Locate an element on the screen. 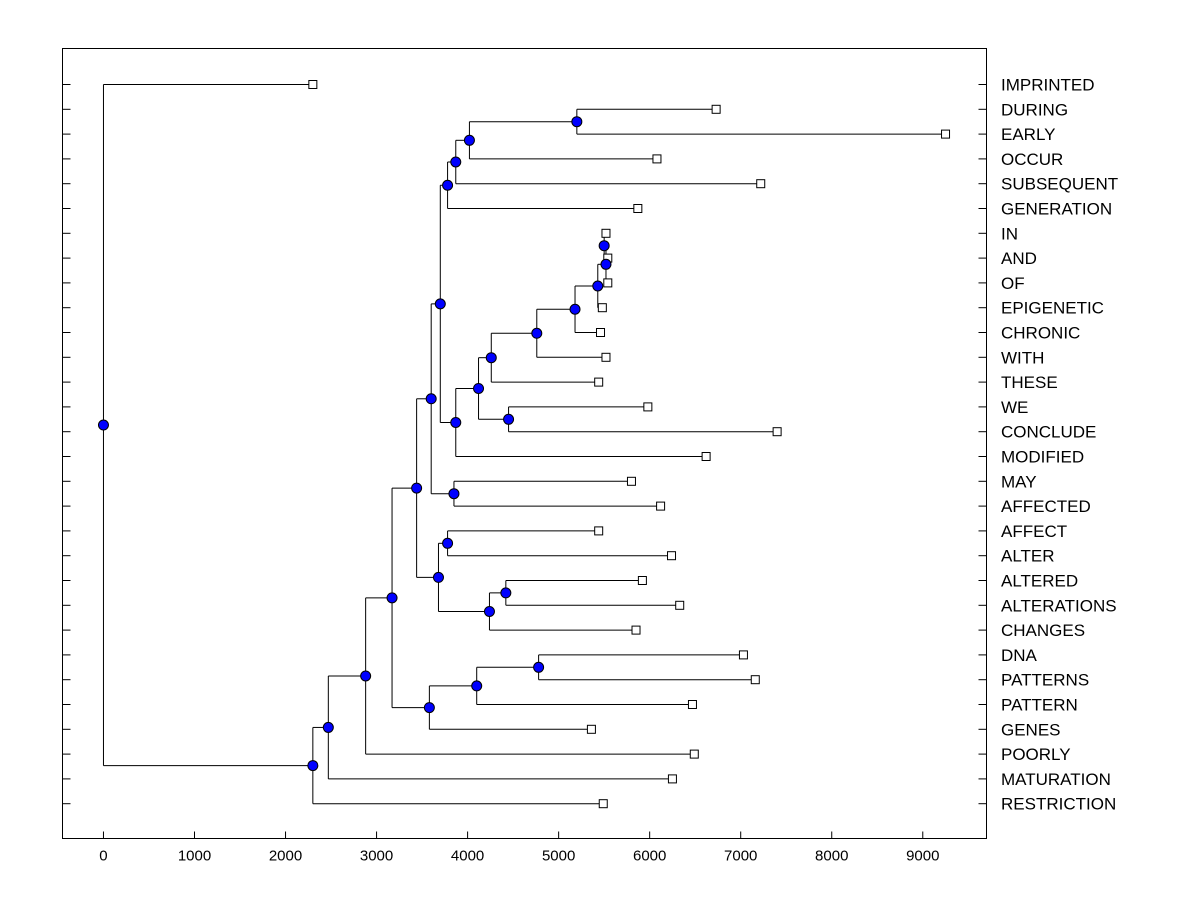 The image size is (1200, 900). leaf-label-we: WE is located at coordinates (1014, 407).